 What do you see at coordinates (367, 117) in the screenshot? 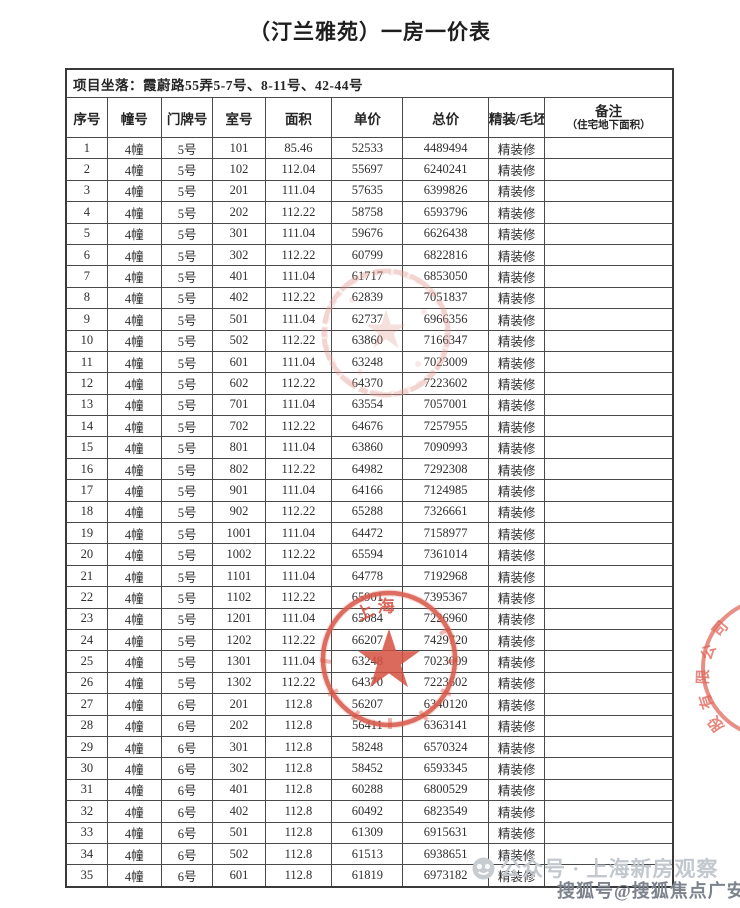
I see `header-unit-price: 单价` at bounding box center [367, 117].